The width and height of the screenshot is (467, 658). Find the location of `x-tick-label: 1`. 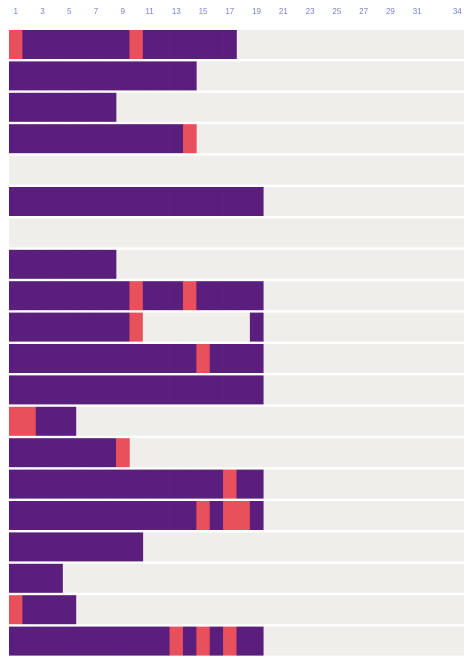

x-tick-label: 1 is located at coordinates (15, 11).